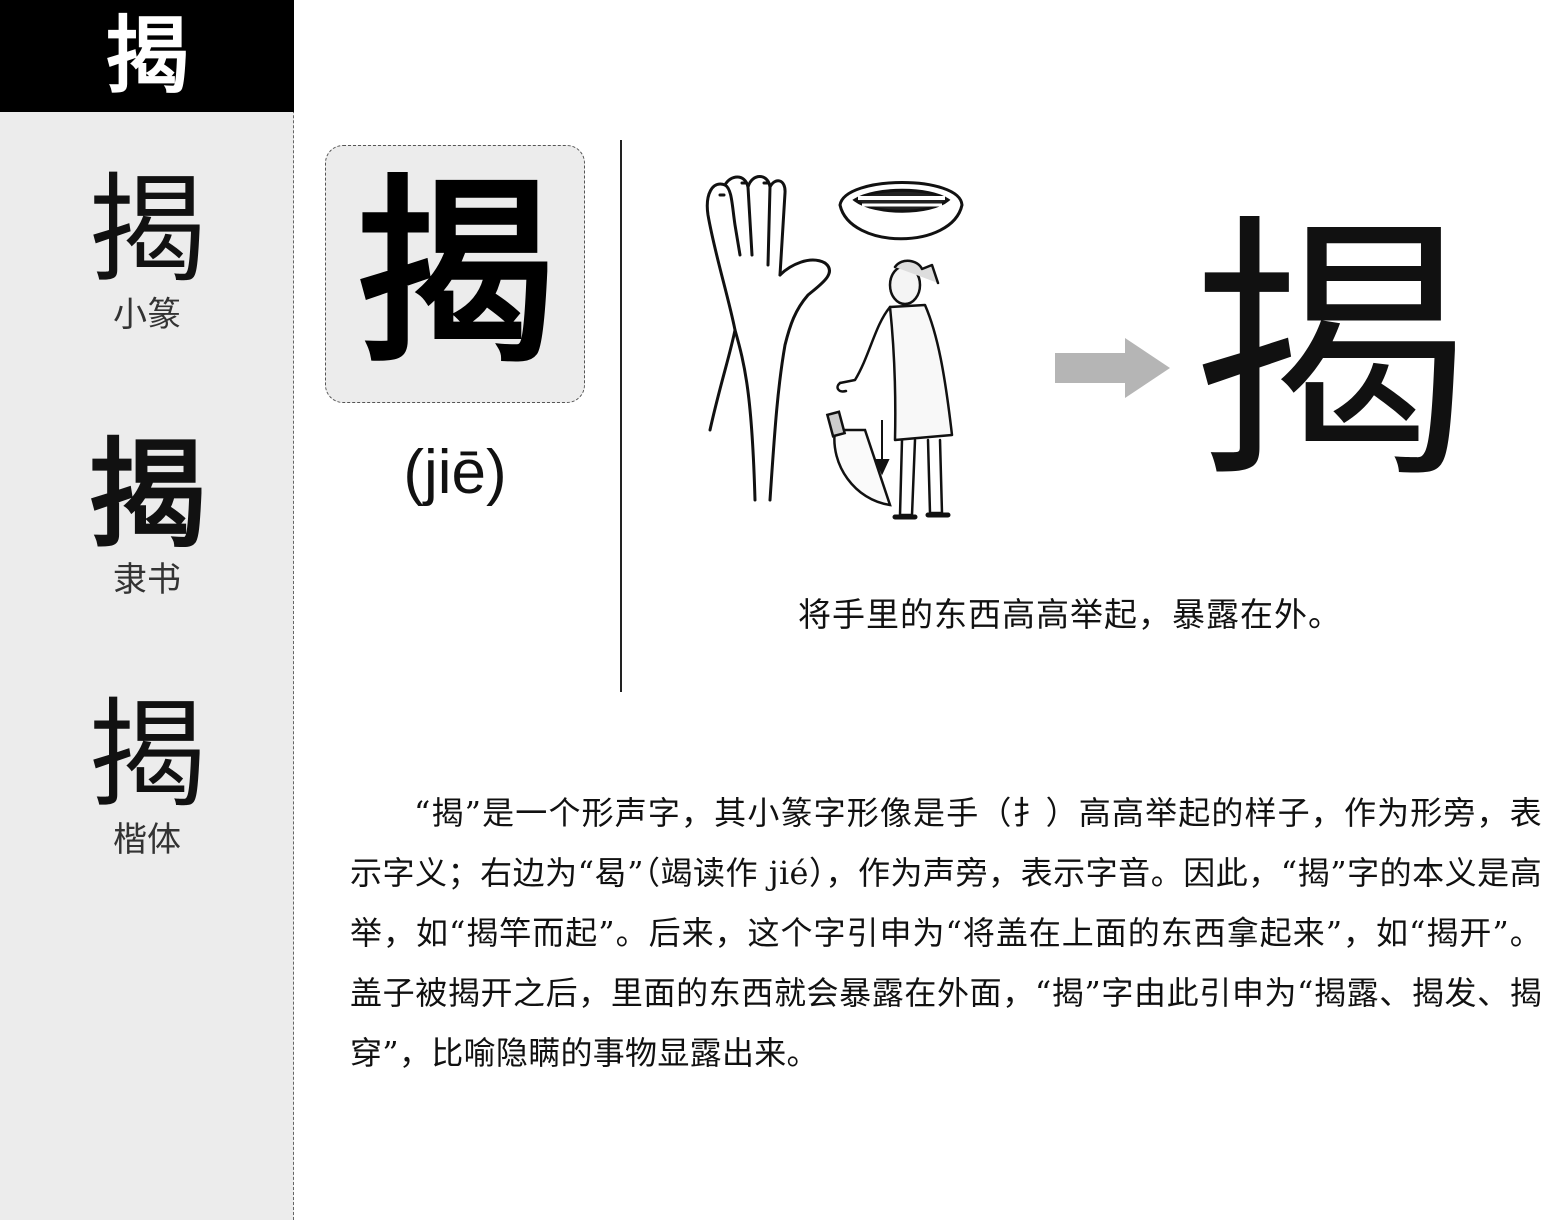 The width and height of the screenshot is (1542, 1220). Describe the element at coordinates (621, 416) in the screenshot. I see `vertical-divider` at that location.